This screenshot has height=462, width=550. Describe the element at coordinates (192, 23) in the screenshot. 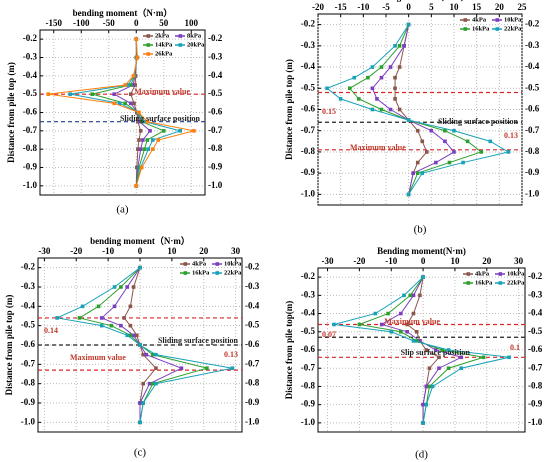

I see `x-tick-label: 100` at that location.